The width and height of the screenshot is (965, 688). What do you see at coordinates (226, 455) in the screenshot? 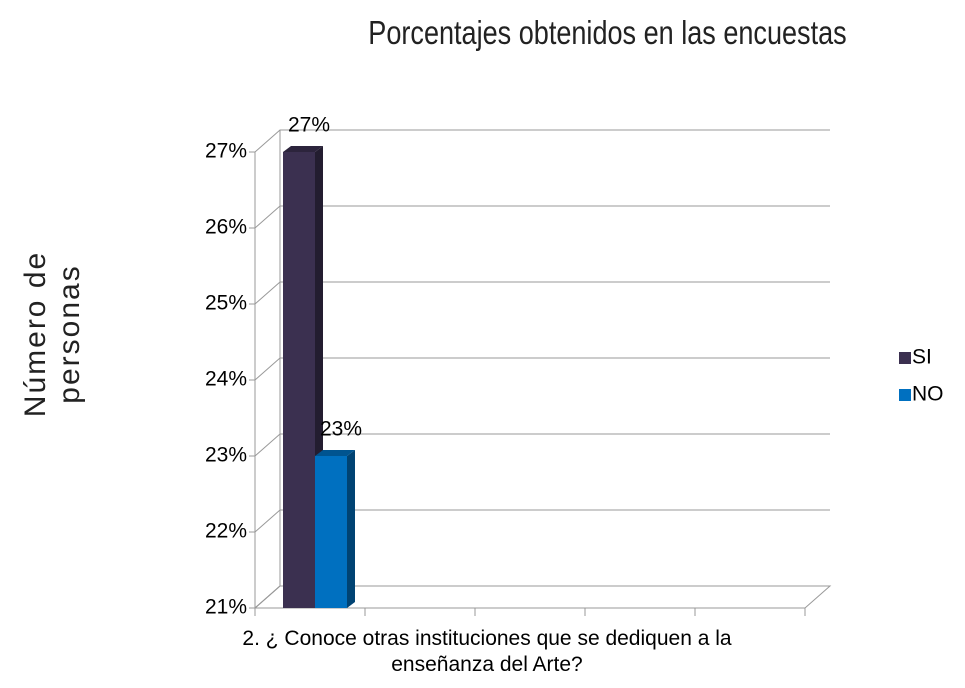
I see `y-tick-label: 23%` at bounding box center [226, 455].